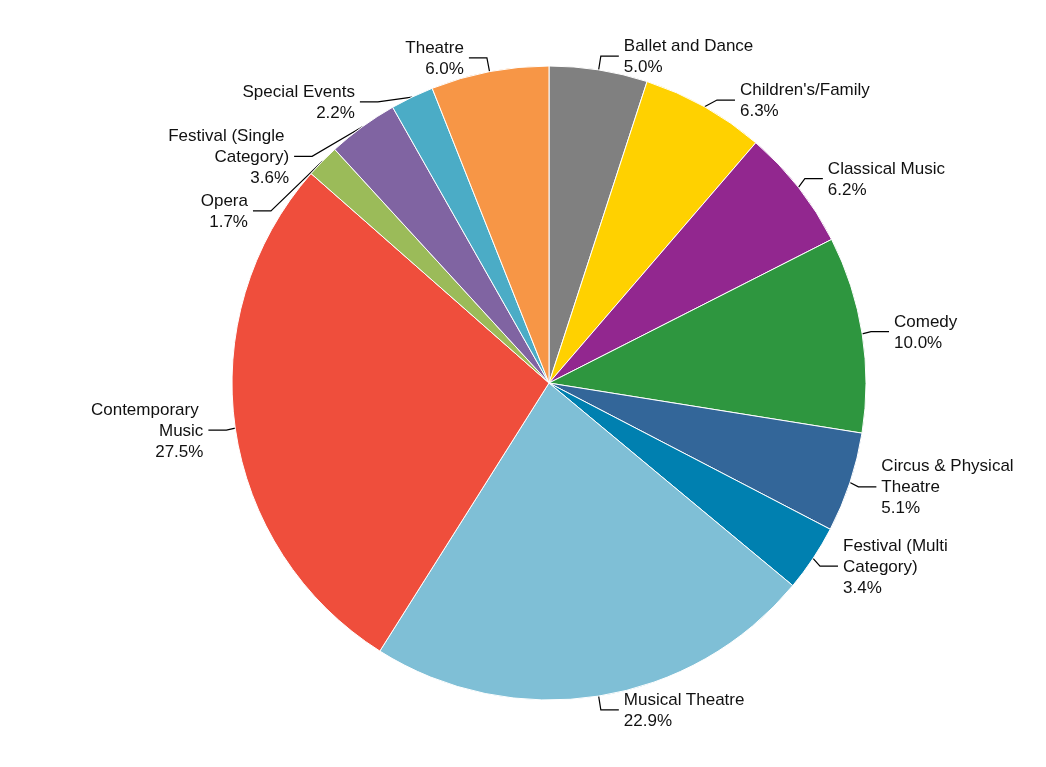 The height and width of the screenshot is (767, 1046). Describe the element at coordinates (688, 46) in the screenshot. I see `slice-label: Ballet and Dance` at that location.